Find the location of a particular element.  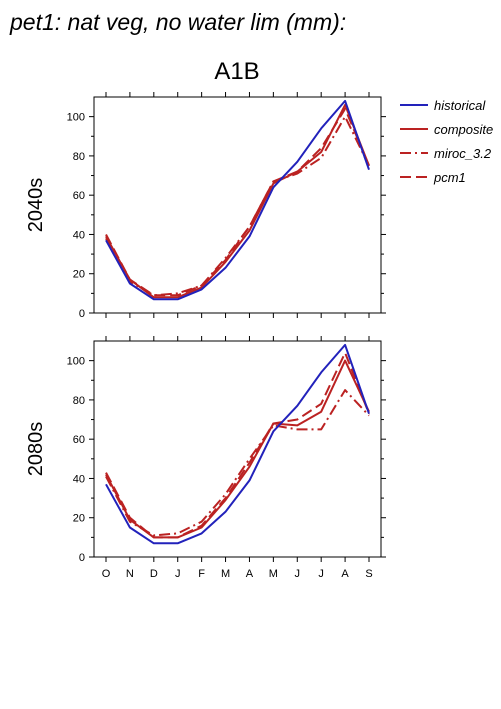

legend-entry: historical is located at coordinates (443, 105).